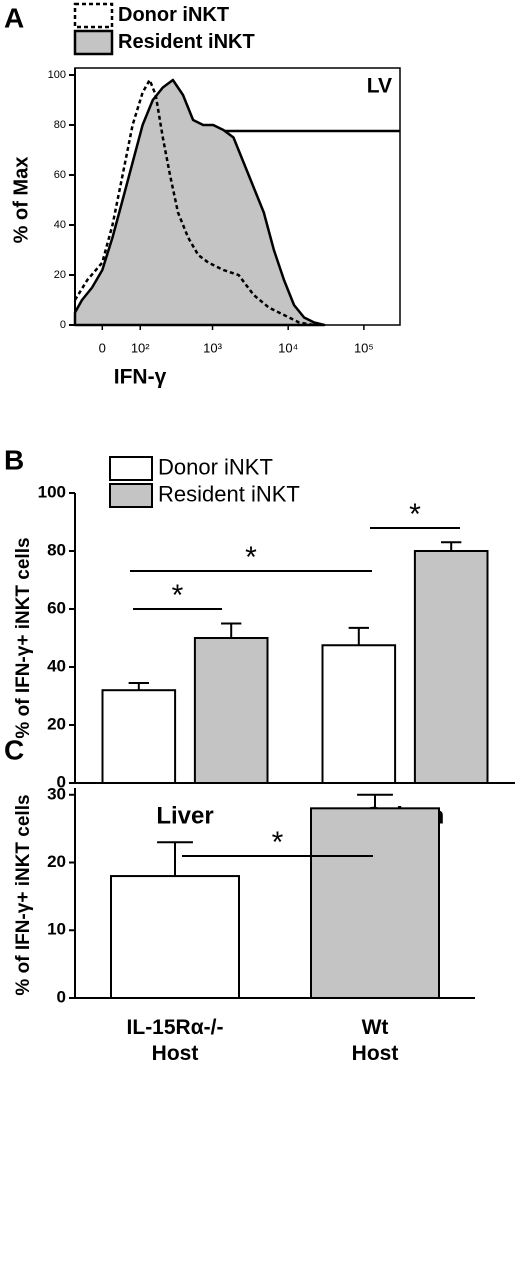 This screenshot has width=520, height=1279. I want to click on x-tick-label: IL-15Rα-/- Host, so click(175, 1040).